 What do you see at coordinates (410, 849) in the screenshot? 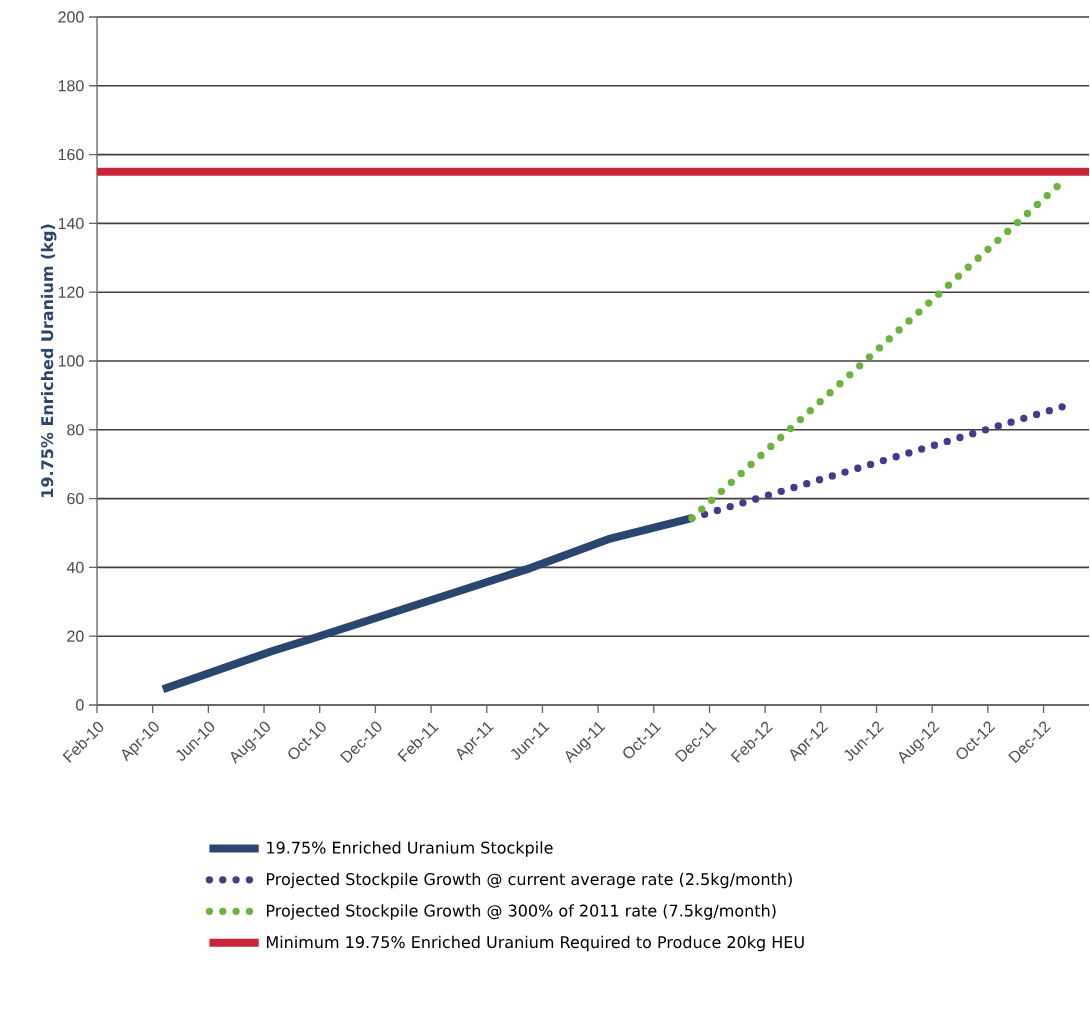
I see `legend-label: 19.75% Enriched Uranium Stockpile` at bounding box center [410, 849].